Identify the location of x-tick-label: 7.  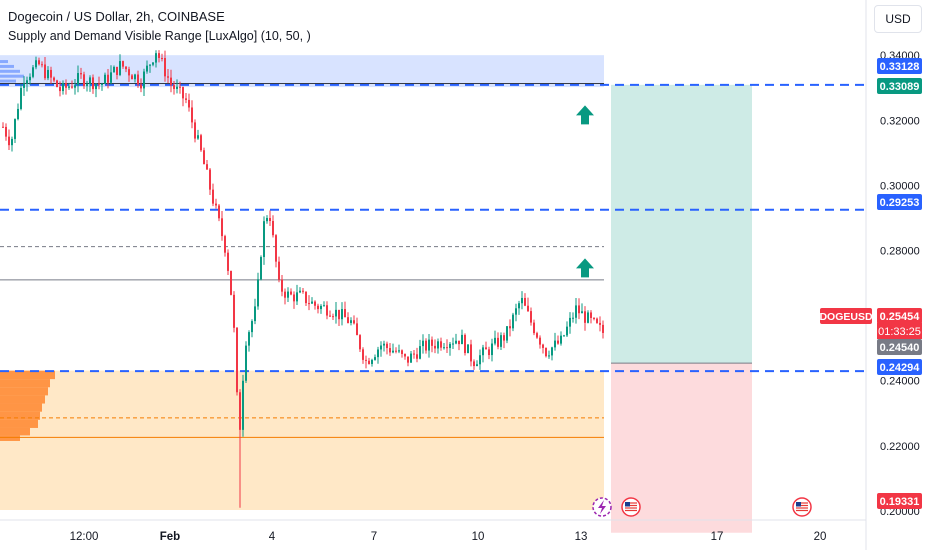
(374, 537).